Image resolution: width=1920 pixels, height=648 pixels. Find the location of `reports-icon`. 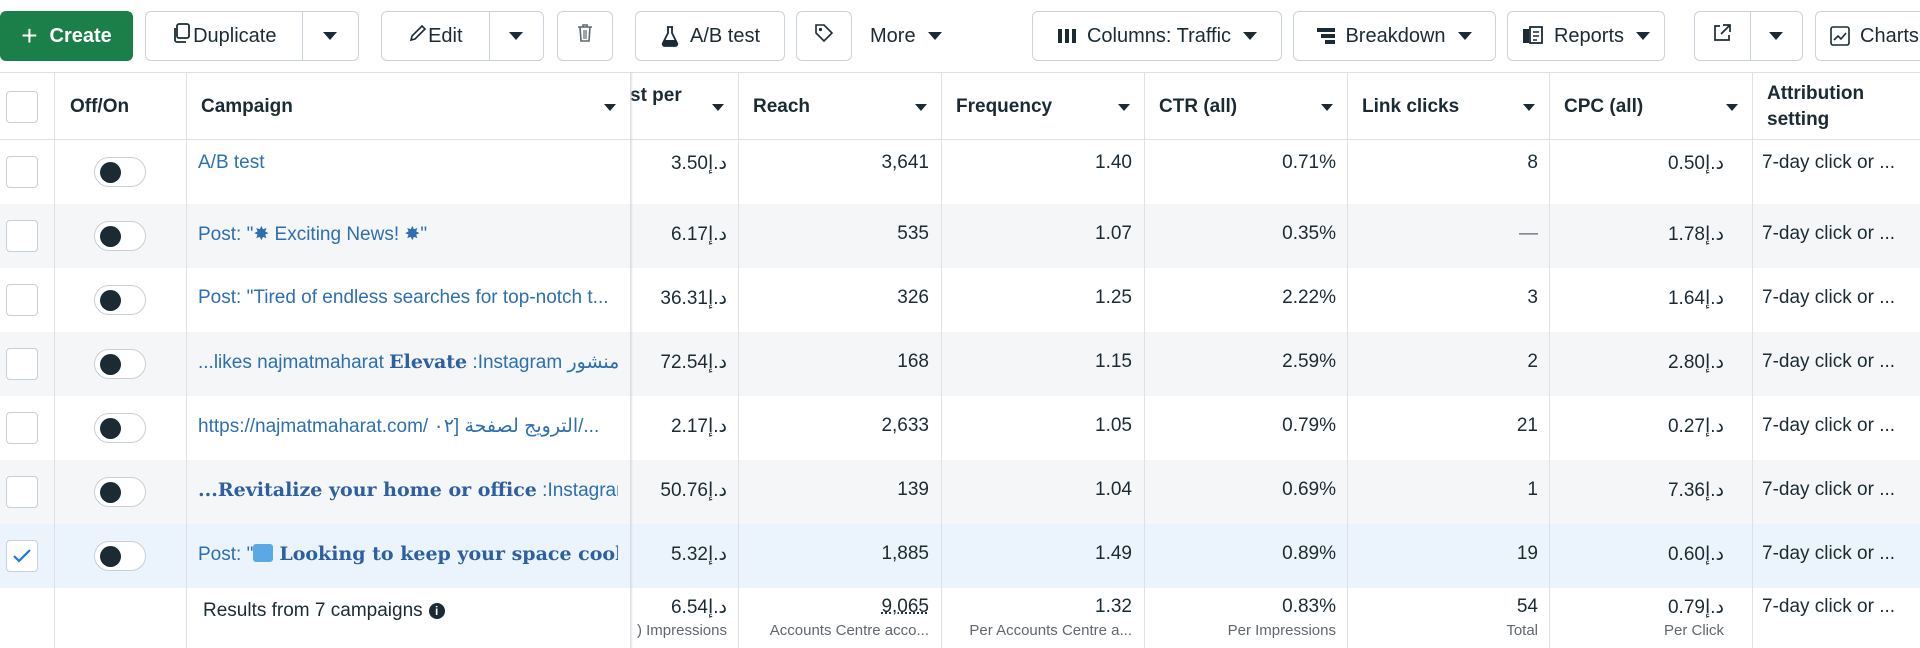

reports-icon is located at coordinates (1533, 36).